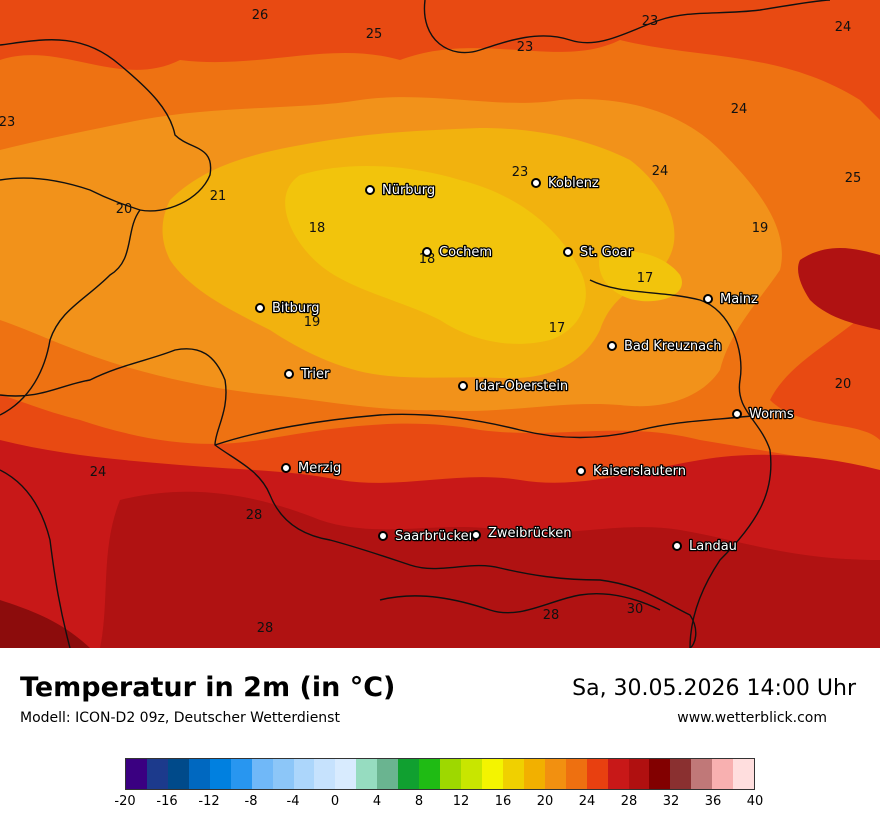 Image resolution: width=880 pixels, height=830 pixels. Describe the element at coordinates (293, 801) in the screenshot. I see `colorbar-tick-label: -4` at that location.